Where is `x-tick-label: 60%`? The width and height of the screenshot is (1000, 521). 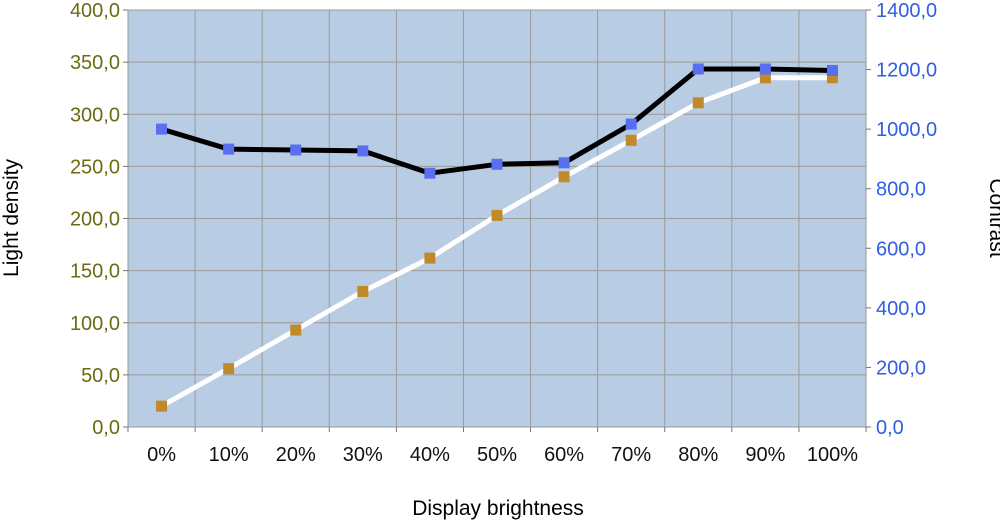 x-tick-label: 60% is located at coordinates (564, 455).